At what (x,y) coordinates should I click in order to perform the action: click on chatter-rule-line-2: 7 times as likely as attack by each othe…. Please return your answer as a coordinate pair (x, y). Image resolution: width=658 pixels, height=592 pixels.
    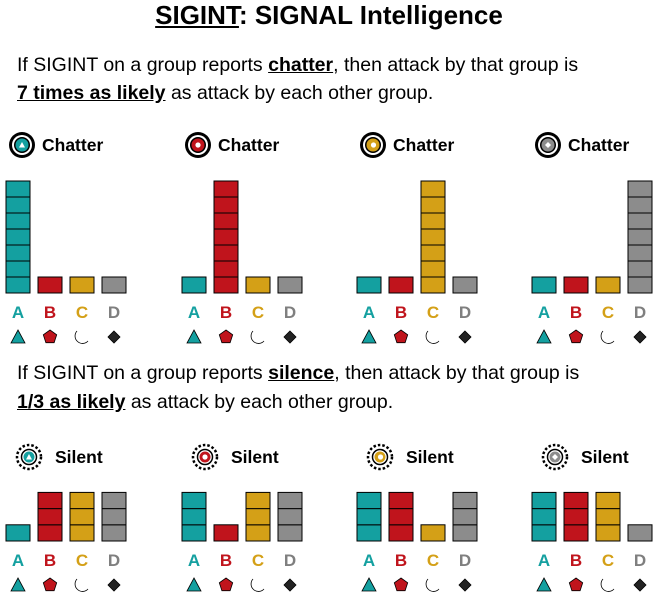
    Looking at the image, I should click on (225, 93).